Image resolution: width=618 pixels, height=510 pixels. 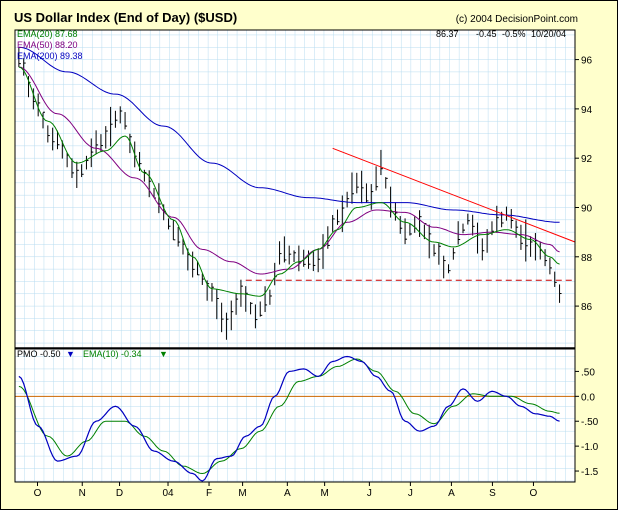 What do you see at coordinates (168, 493) in the screenshot?
I see `x-tick-label: 04` at bounding box center [168, 493].